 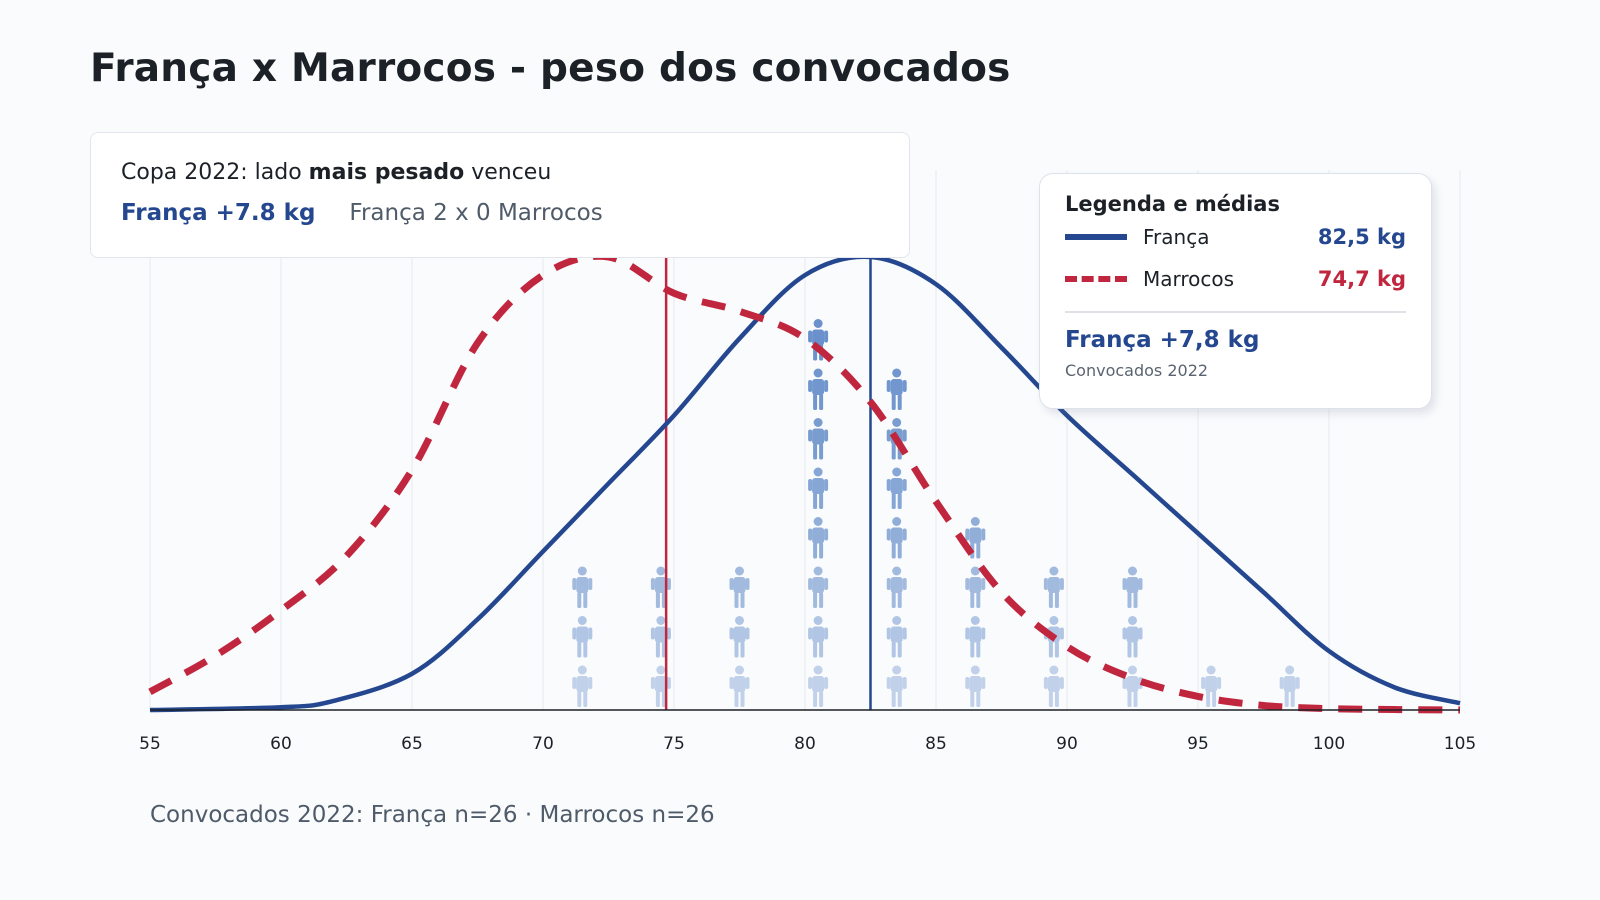 I want to click on x-tick-label: 55, so click(x=150, y=744).